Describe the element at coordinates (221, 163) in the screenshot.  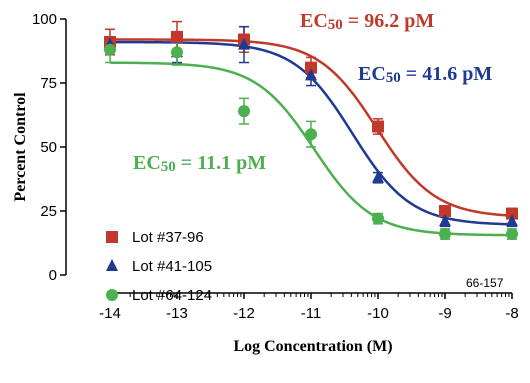
I see `ec50-value: = 11.1 pM` at that location.